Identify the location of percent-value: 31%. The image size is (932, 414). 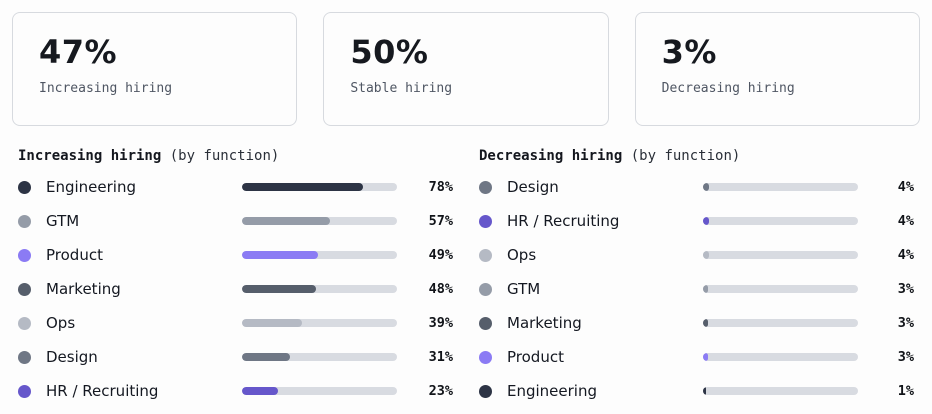
(440, 357).